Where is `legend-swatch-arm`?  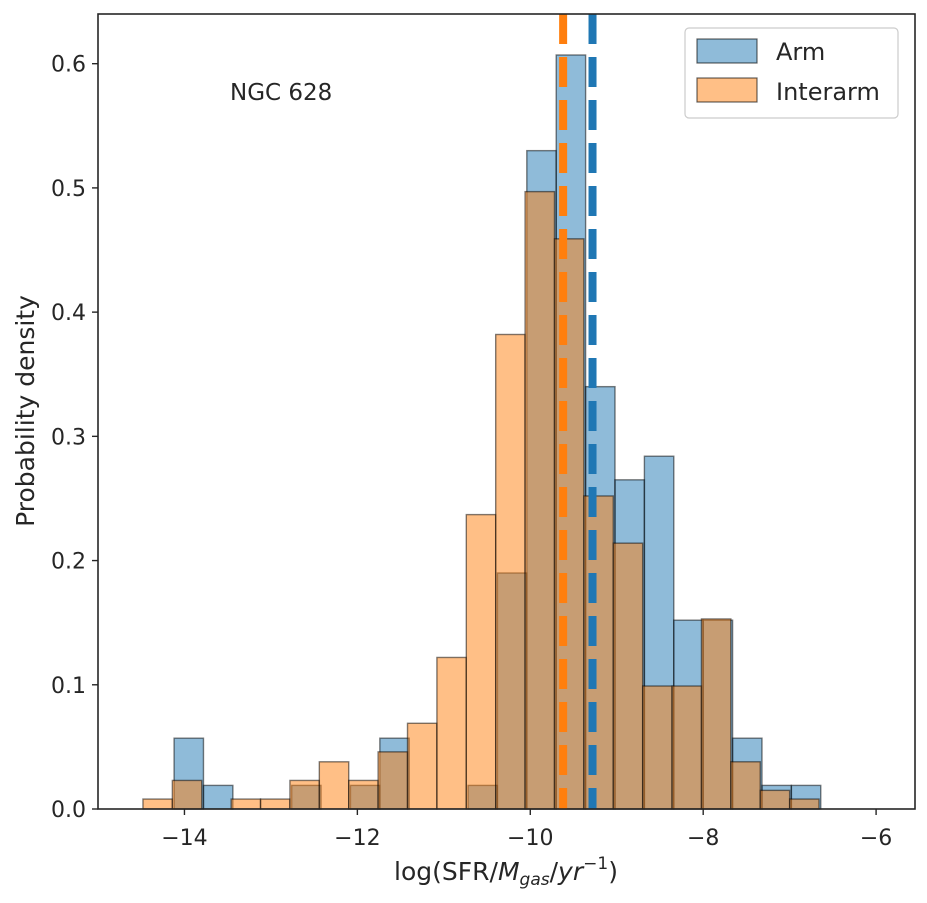
legend-swatch-arm is located at coordinates (727, 51).